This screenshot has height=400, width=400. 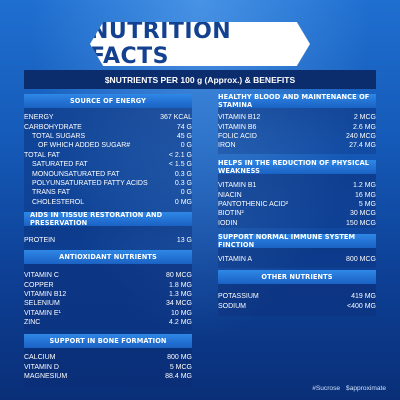 I want to click on footer-approx-note: $approximate, so click(x=366, y=388).